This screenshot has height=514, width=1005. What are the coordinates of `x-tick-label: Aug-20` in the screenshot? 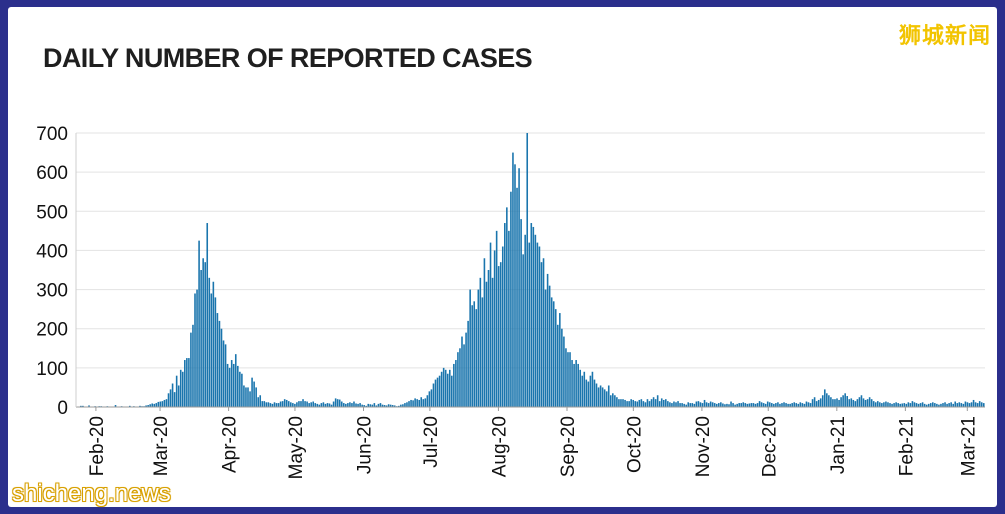 It's located at (499, 446).